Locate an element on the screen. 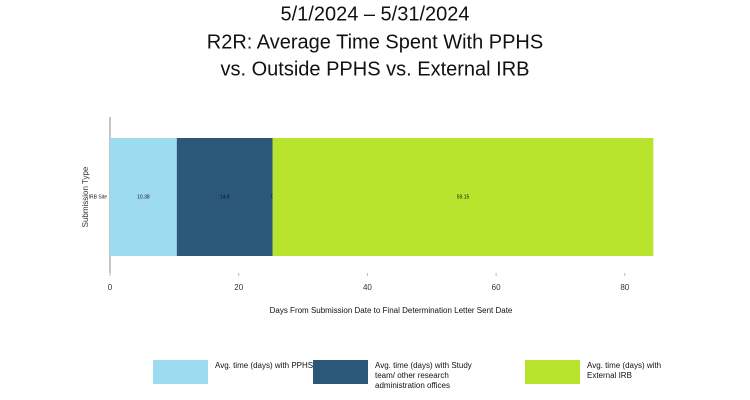 This screenshot has width=750, height=400. data-label: 10.38 is located at coordinates (143, 197).